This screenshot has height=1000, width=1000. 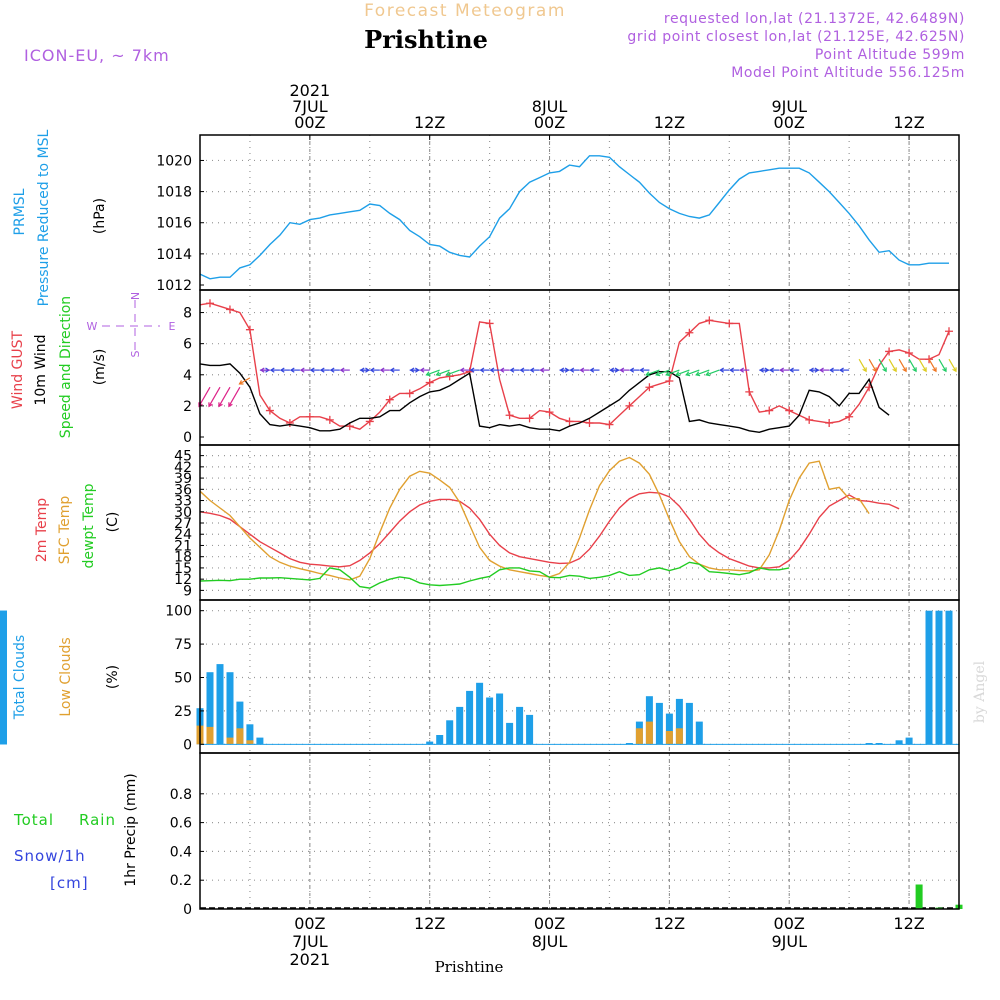 What do you see at coordinates (131, 325) in the screenshot?
I see `wind-direction-compass: W E N S` at bounding box center [131, 325].